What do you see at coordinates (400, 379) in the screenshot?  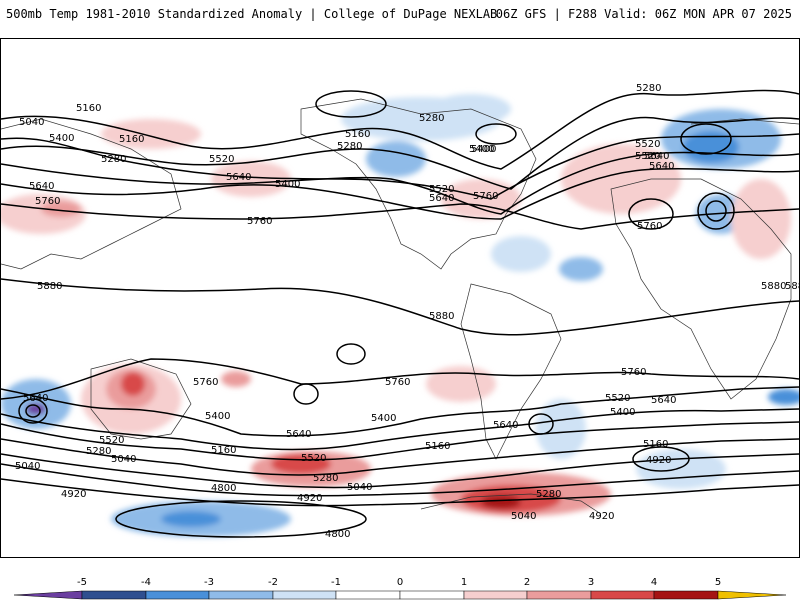 I see `contour-5760-south` at bounding box center [400, 379].